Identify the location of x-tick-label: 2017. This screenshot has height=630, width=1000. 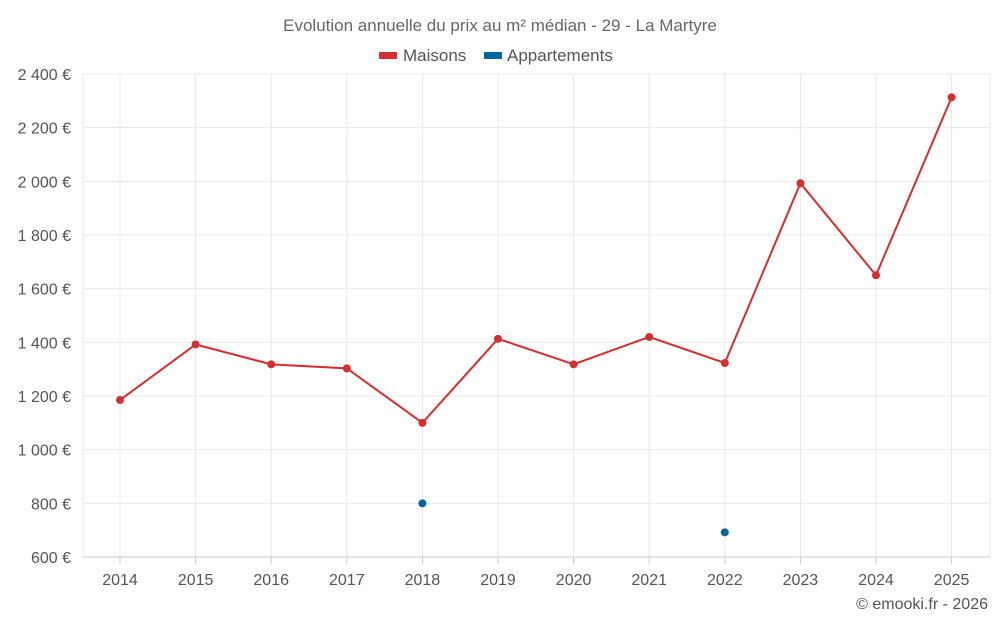
(347, 580).